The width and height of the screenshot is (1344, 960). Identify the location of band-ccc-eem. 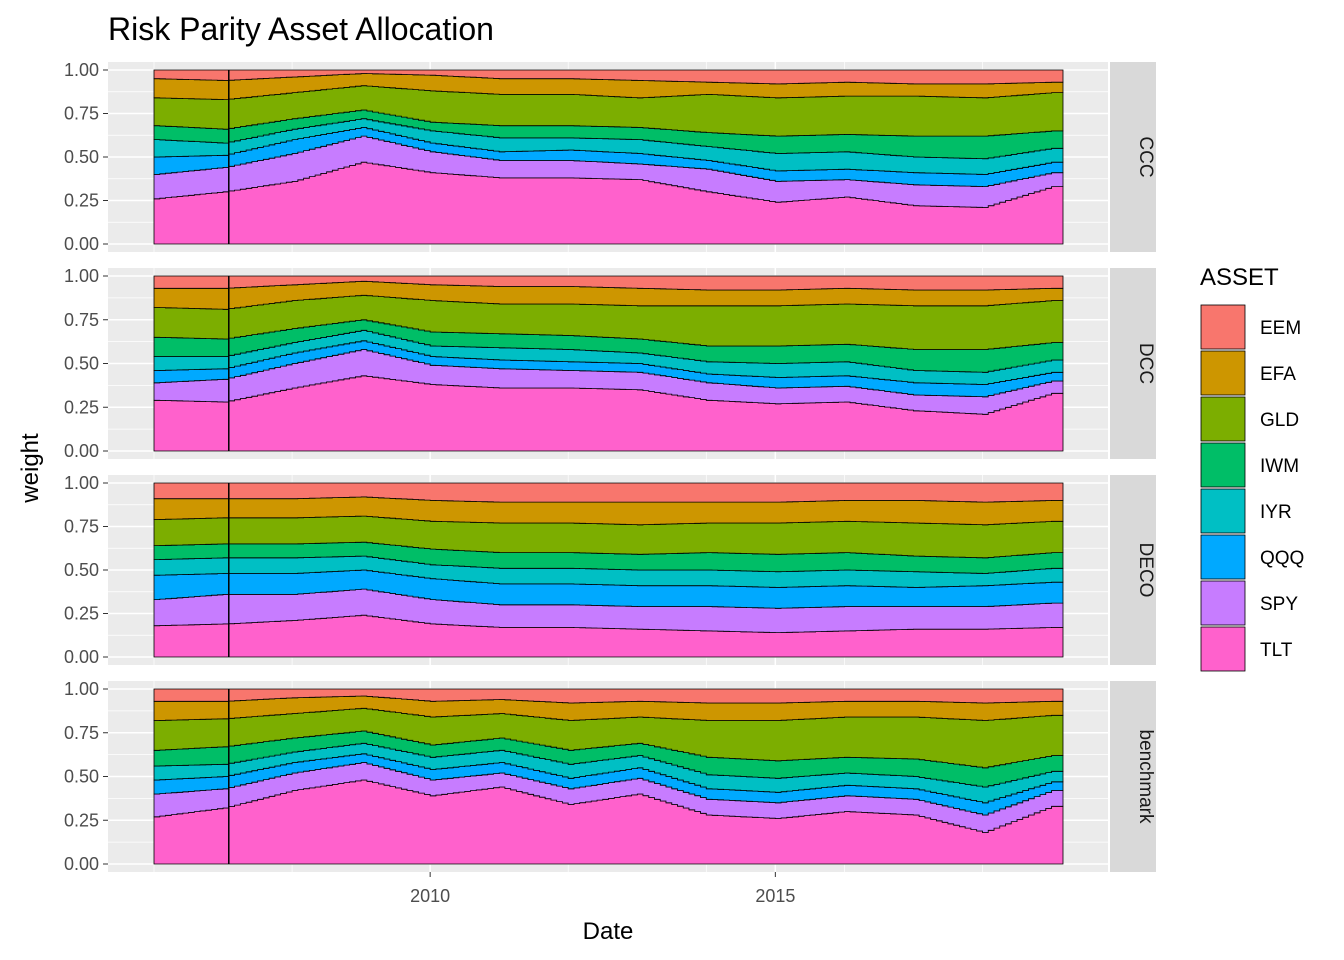
(608, 77).